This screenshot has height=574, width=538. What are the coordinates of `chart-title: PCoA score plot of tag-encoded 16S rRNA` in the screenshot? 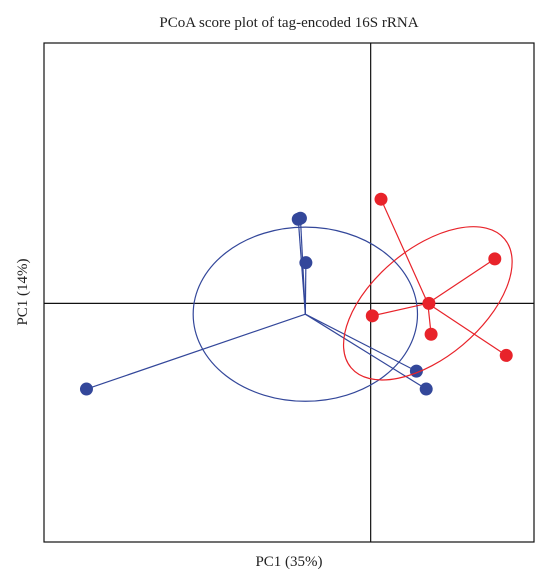 It's located at (288, 23).